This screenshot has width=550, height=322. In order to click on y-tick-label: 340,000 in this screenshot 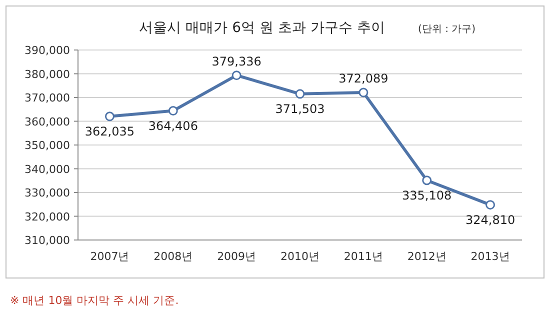, I will do `click(47, 169)`.